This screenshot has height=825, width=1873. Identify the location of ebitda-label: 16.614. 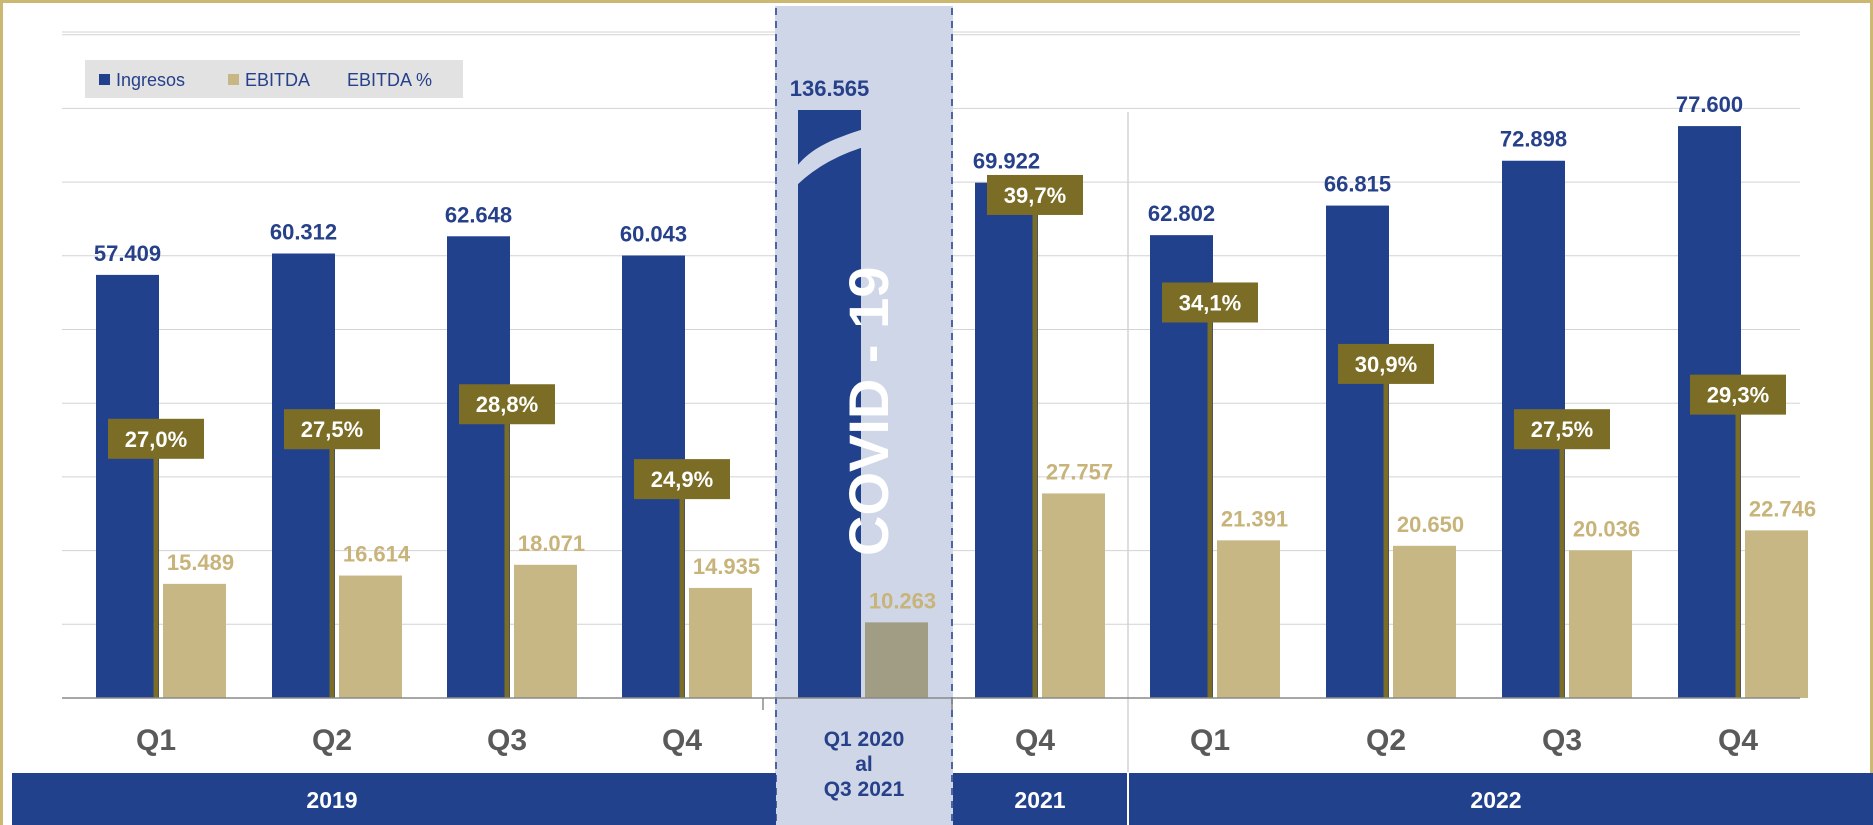
(377, 554).